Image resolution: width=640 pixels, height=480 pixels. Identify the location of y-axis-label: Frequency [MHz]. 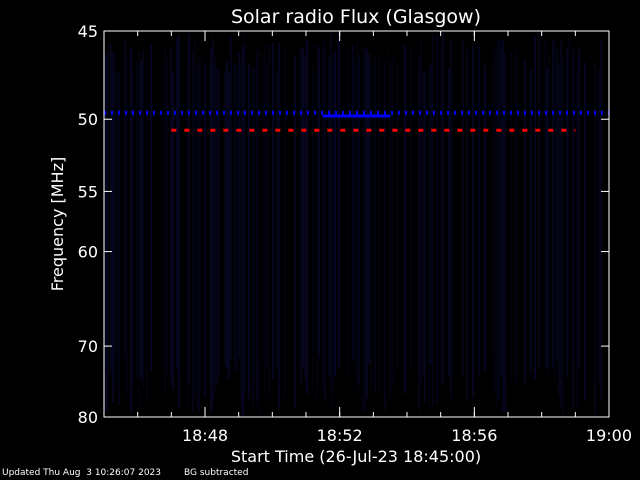
(57, 224).